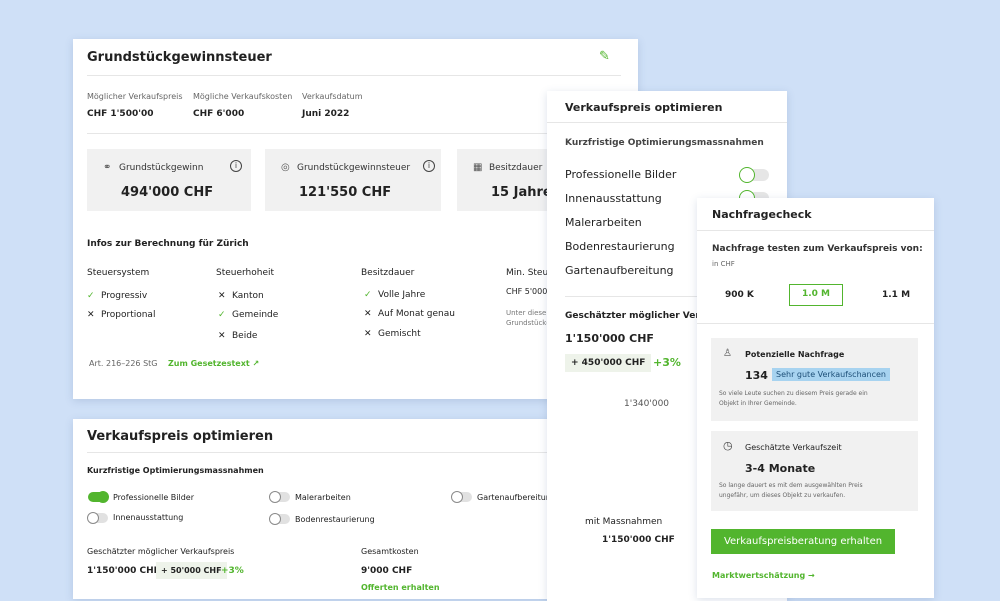 Image resolution: width=1000 pixels, height=601 pixels. What do you see at coordinates (811, 575) in the screenshot?
I see `arrow-right-icon: →` at bounding box center [811, 575].